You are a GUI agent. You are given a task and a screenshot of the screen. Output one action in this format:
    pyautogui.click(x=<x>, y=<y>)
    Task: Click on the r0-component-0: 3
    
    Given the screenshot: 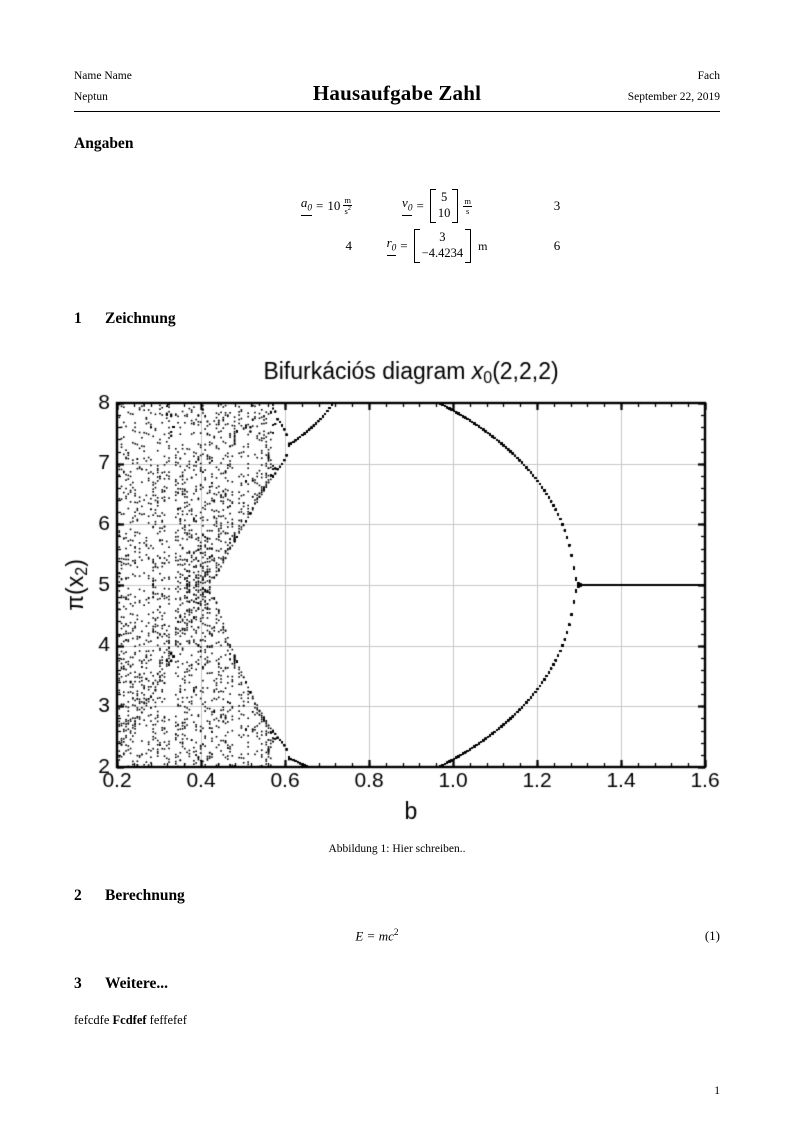 What is the action you would take?
    pyautogui.click(x=442, y=237)
    